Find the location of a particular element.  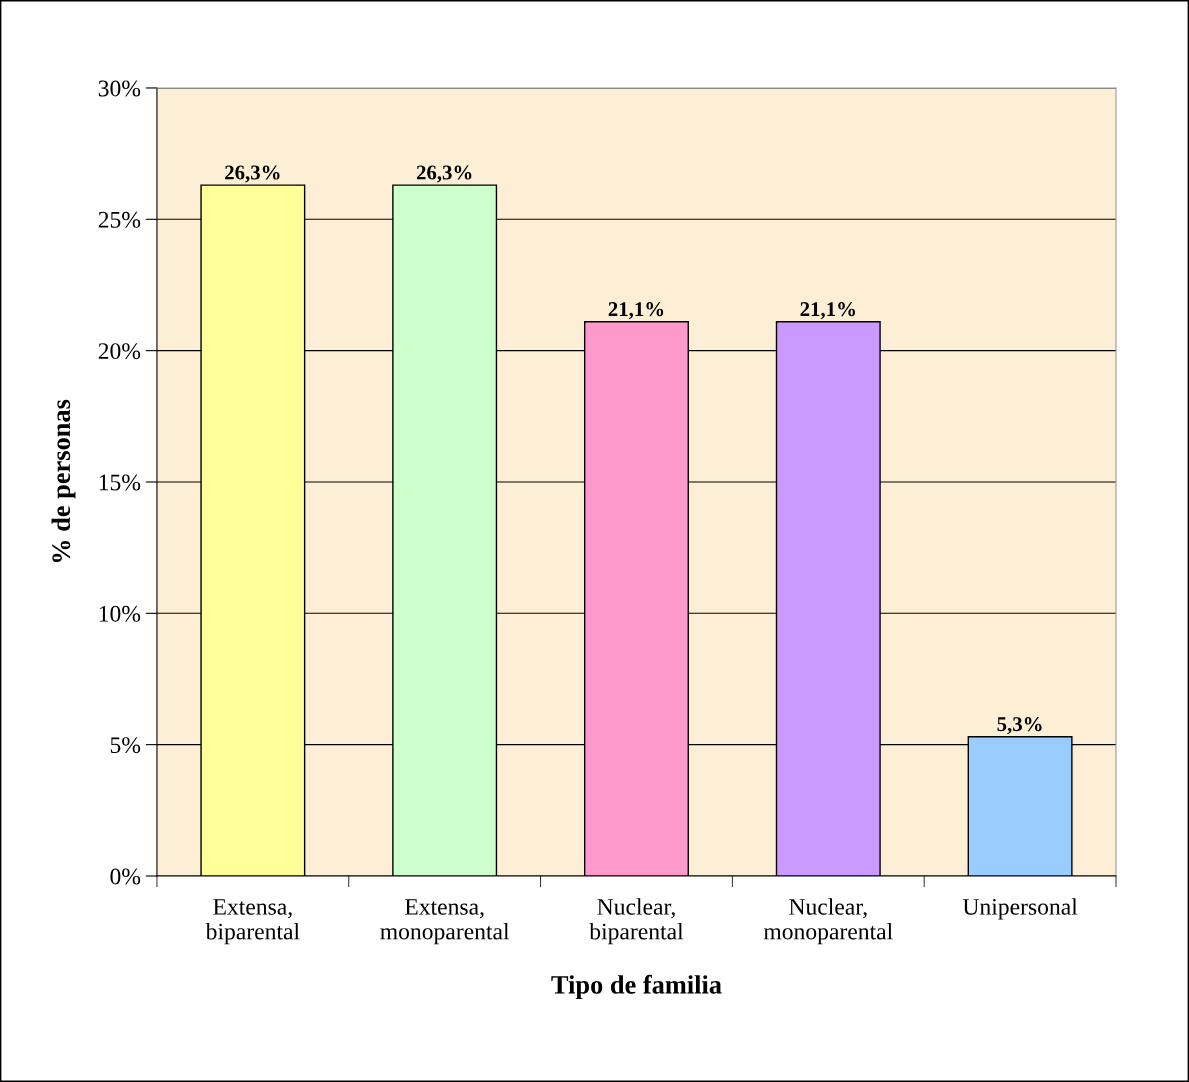

x-tick-label: Nuclear, monoparental is located at coordinates (828, 921).